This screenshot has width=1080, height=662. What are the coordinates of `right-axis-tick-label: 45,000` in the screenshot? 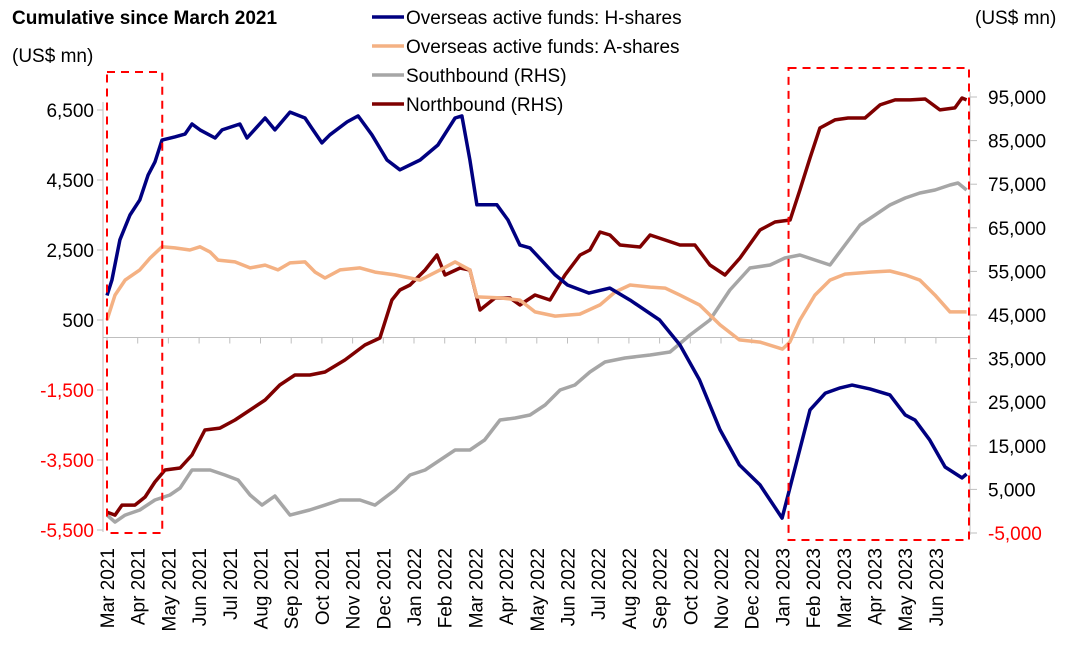 It's located at (1017, 316).